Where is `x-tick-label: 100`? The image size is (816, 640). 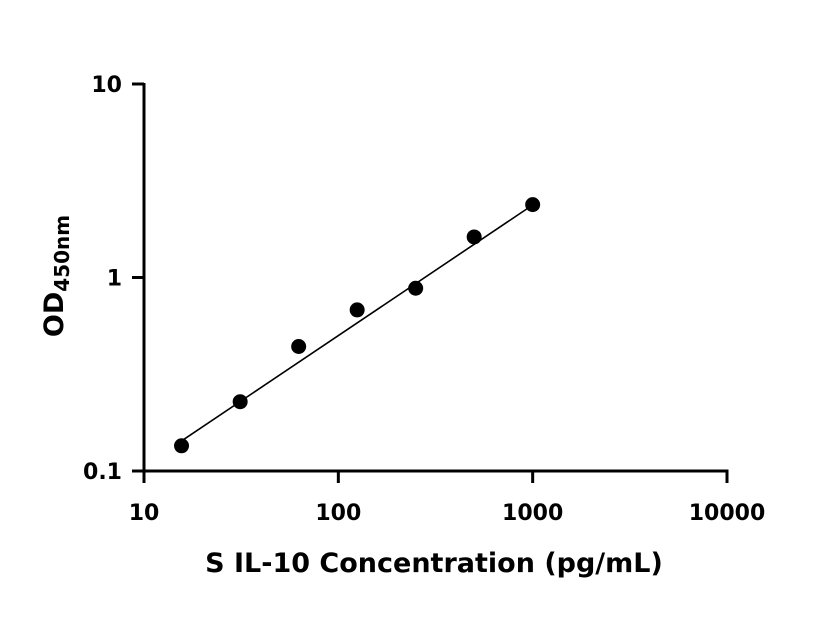
x-tick-label: 100 is located at coordinates (338, 513).